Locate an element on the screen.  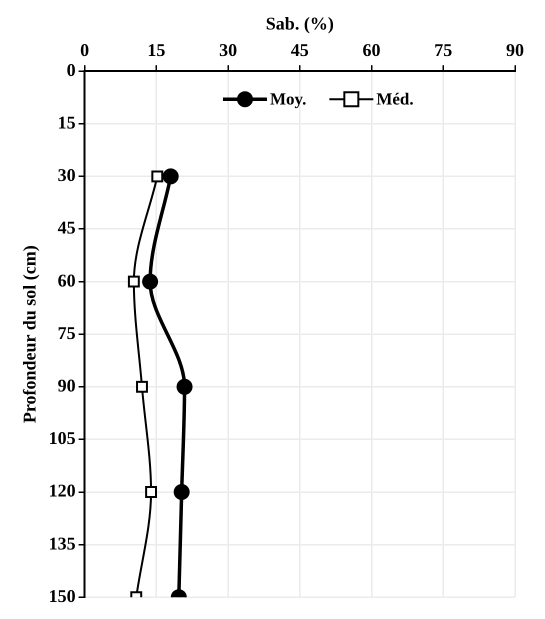
y-tick-label: 0 is located at coordinates (71, 70).